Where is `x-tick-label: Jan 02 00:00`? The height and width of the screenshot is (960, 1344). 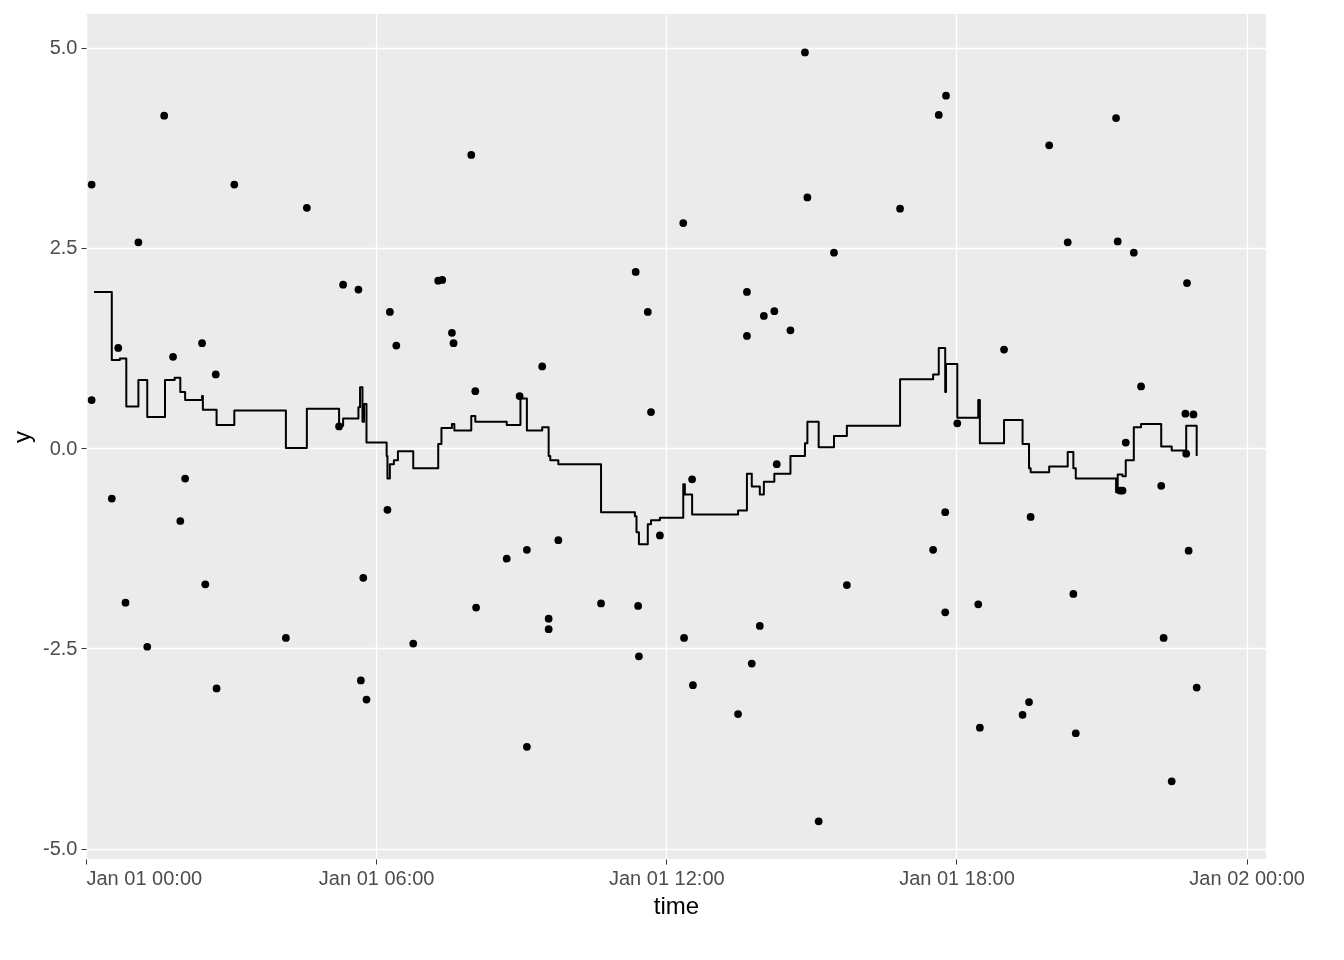 x-tick-label: Jan 02 00:00 is located at coordinates (1247, 877).